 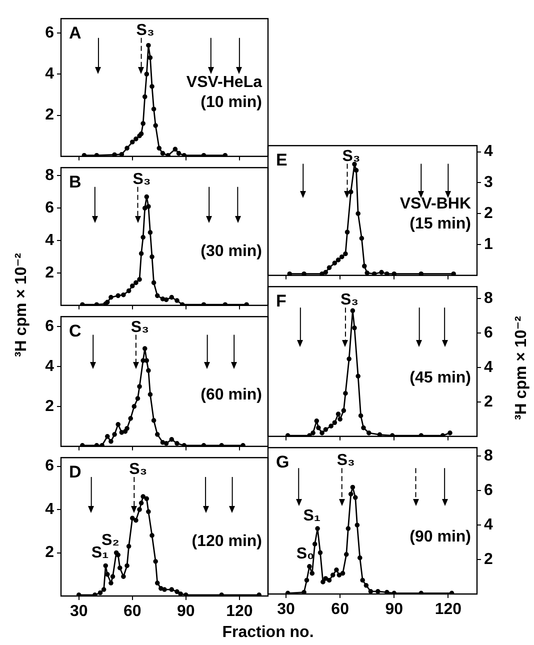 I want to click on annotation: (90 min), so click(x=440, y=537).